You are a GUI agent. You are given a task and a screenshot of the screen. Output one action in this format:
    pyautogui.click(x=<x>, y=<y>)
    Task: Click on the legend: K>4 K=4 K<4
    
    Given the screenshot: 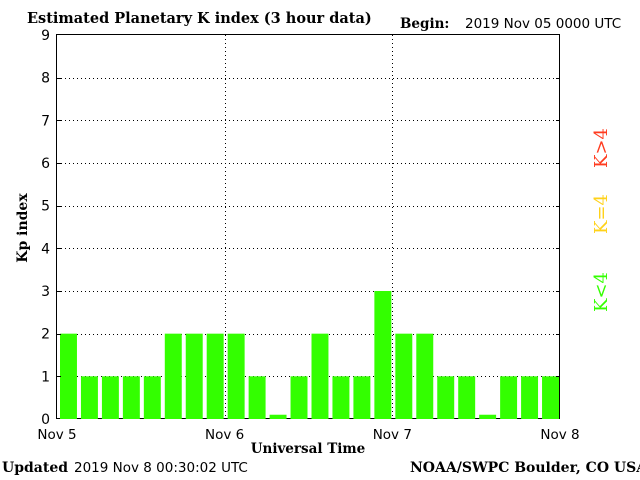 What is the action you would take?
    pyautogui.click(x=601, y=220)
    